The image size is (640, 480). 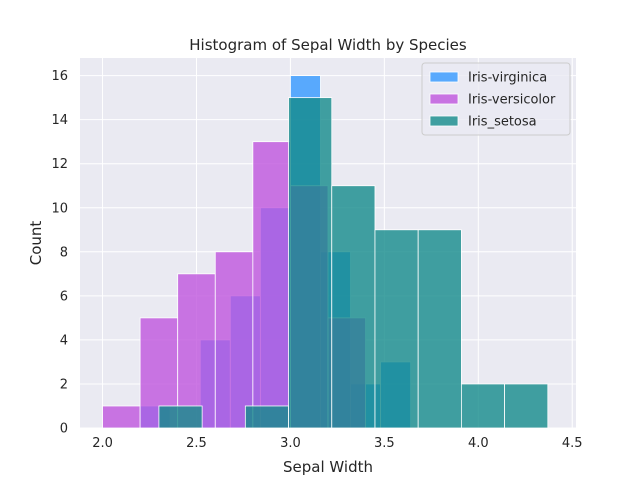 What do you see at coordinates (478, 443) in the screenshot?
I see `x-tick-label: 4.0` at bounding box center [478, 443].